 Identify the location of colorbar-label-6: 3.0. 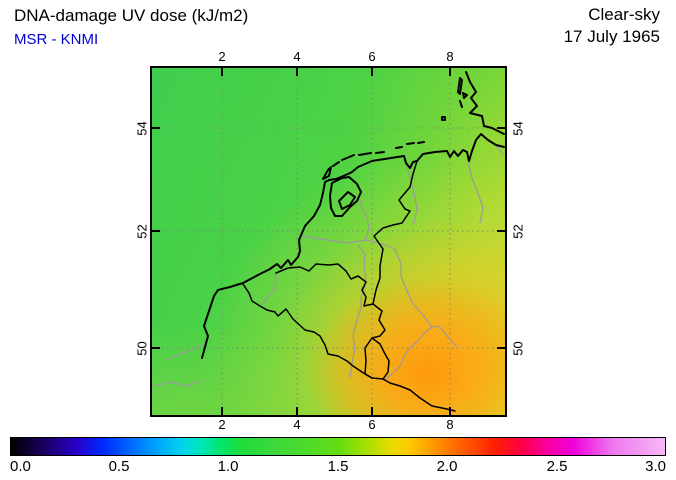
(655, 466).